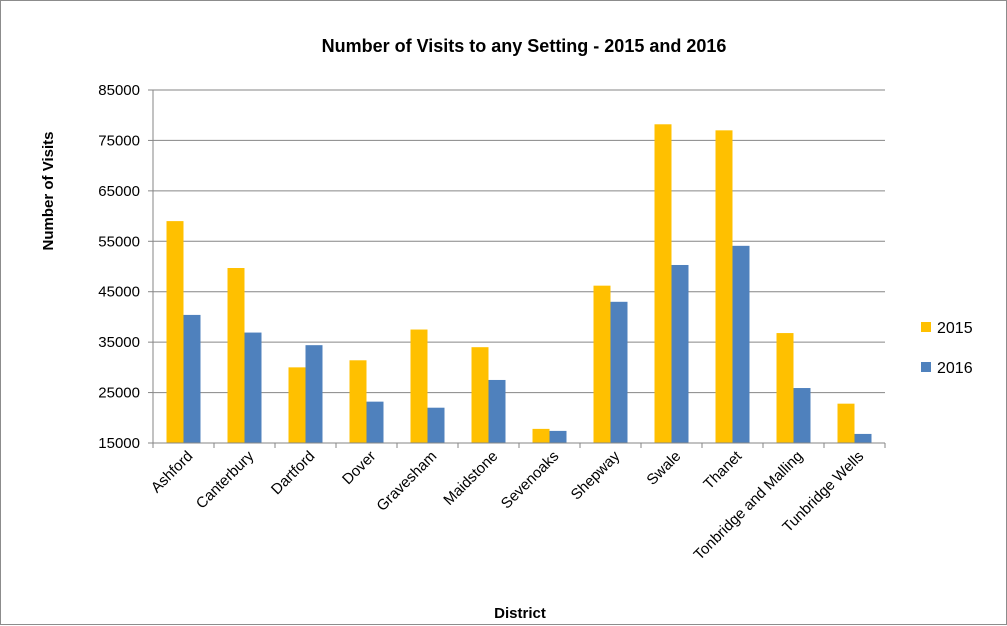  What do you see at coordinates (119, 342) in the screenshot?
I see `y-tick-label: 35000` at bounding box center [119, 342].